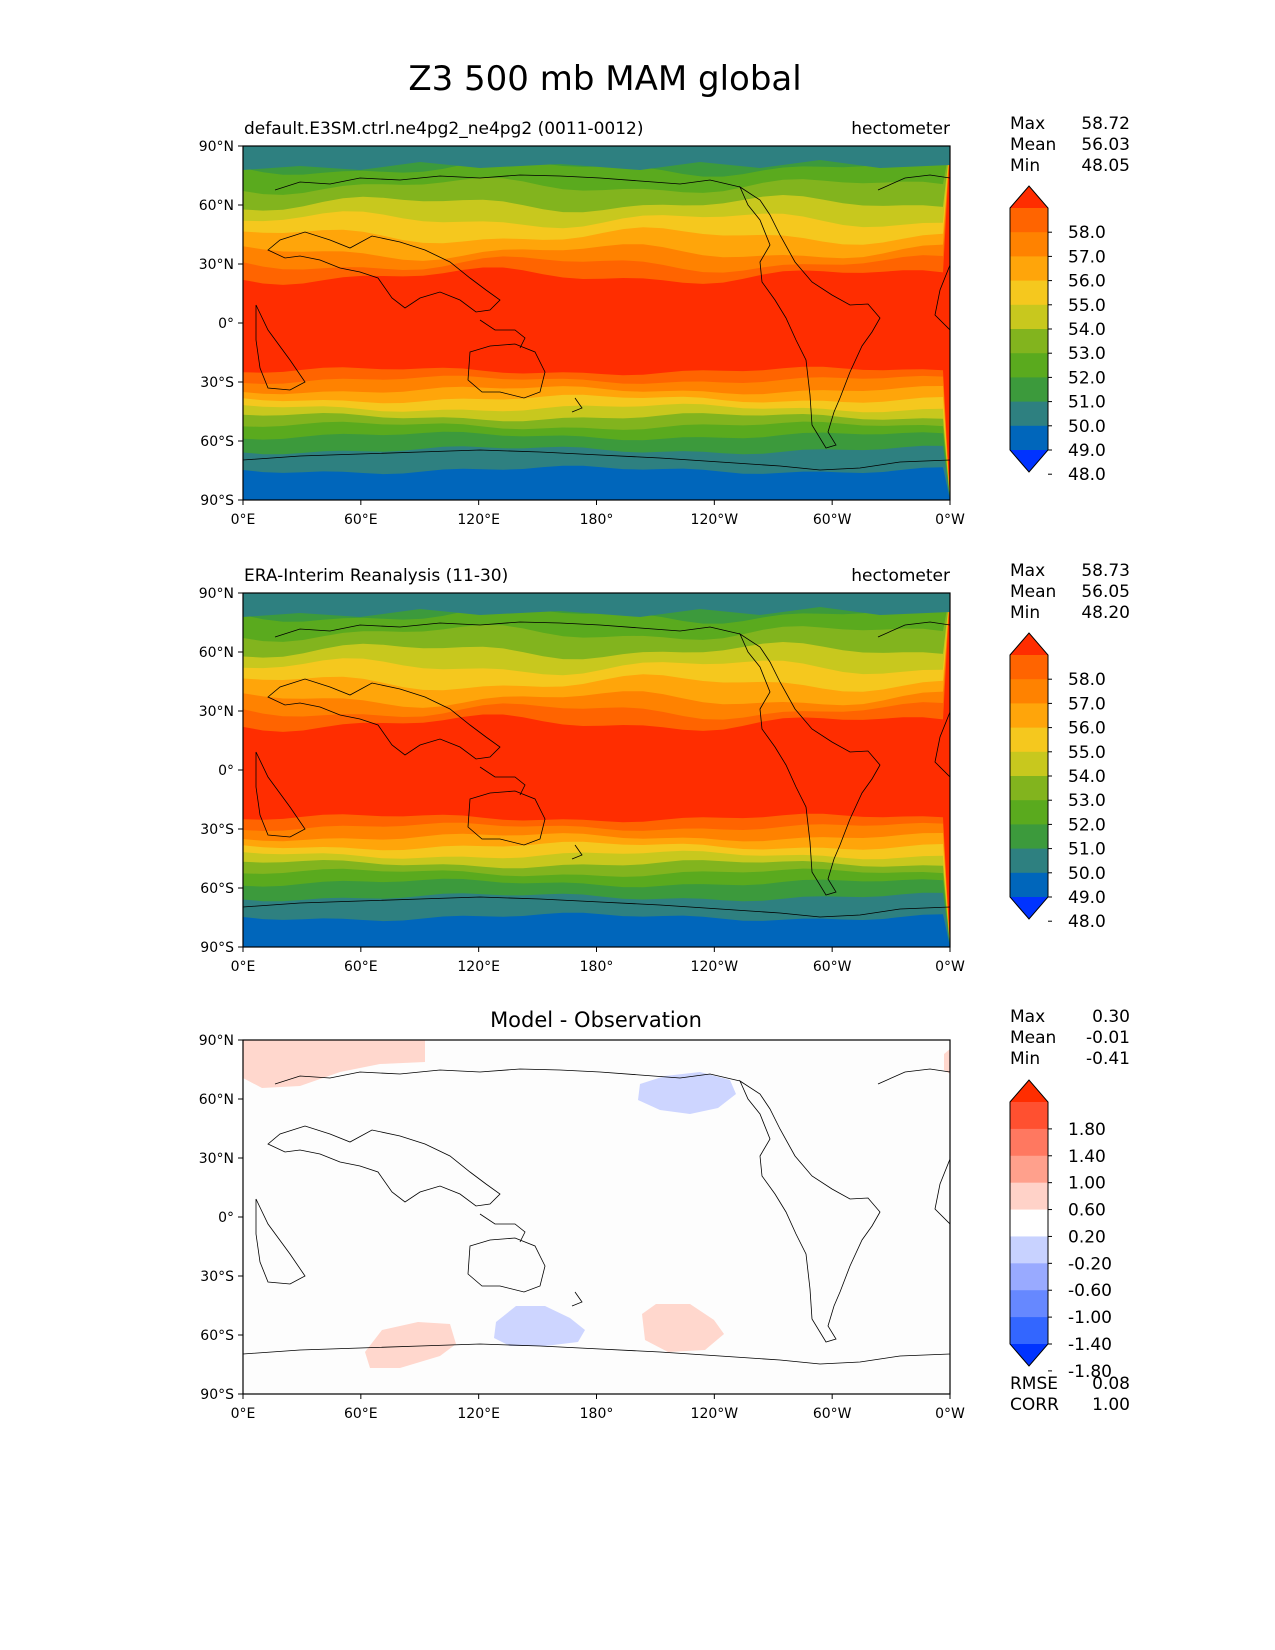 Image resolution: width=1275 pixels, height=1650 pixels. Describe the element at coordinates (1087, 257) in the screenshot. I see `colorbar-tick-label: 57.0` at that location.